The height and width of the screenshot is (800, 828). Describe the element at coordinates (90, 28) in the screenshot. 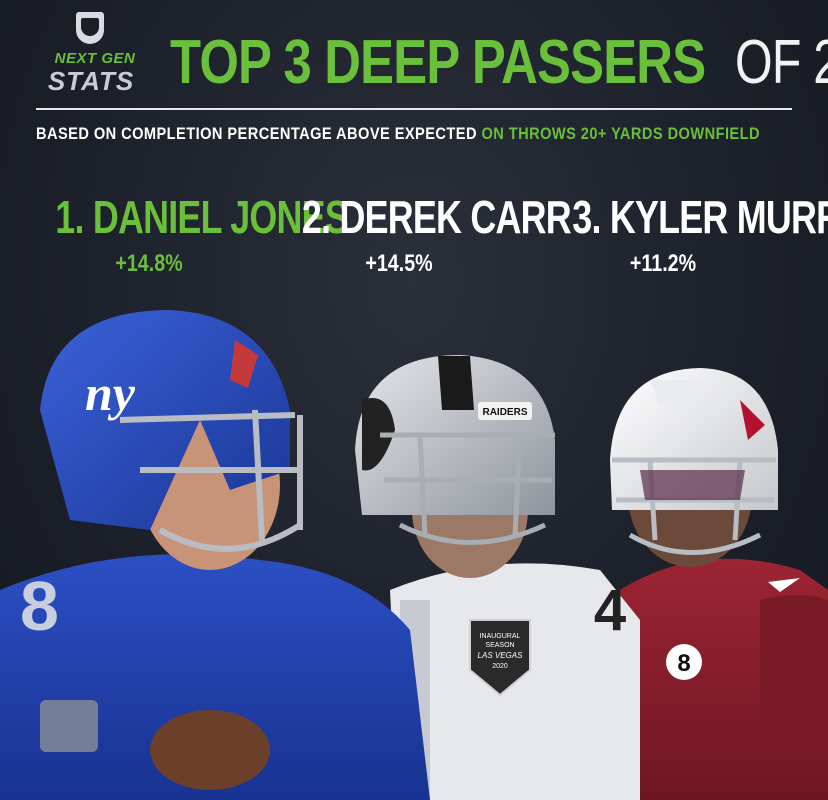

I see `nfl-shield-icon` at that location.